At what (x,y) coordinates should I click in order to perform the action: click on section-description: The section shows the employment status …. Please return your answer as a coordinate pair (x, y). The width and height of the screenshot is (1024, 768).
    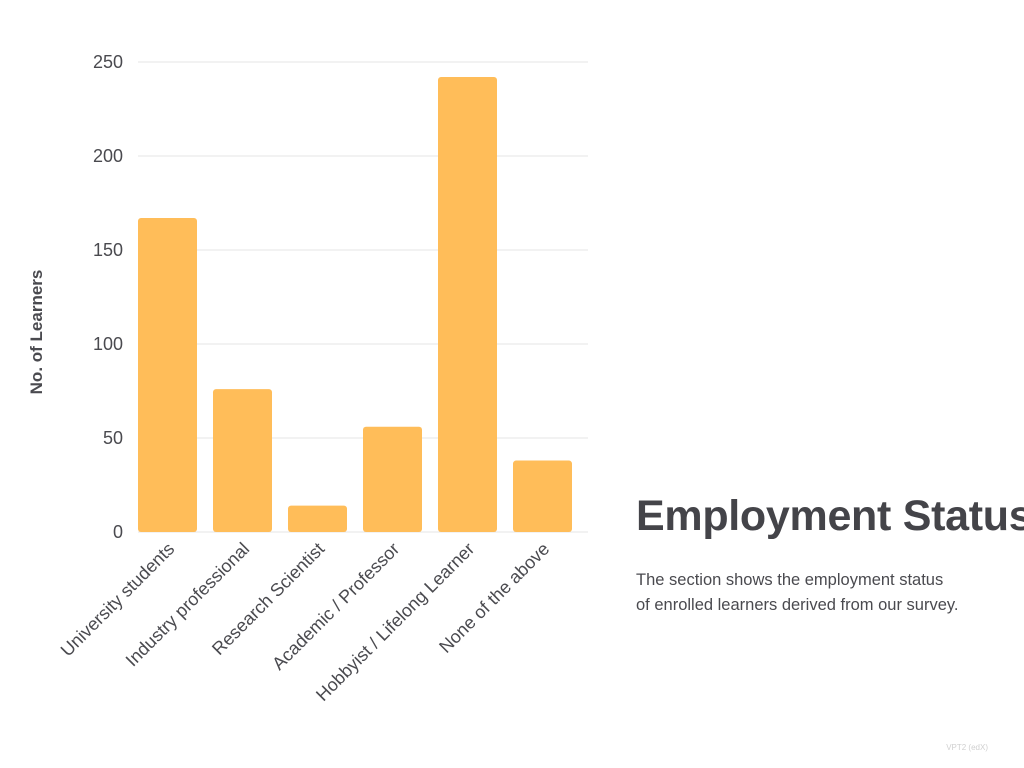
    Looking at the image, I should click on (826, 593).